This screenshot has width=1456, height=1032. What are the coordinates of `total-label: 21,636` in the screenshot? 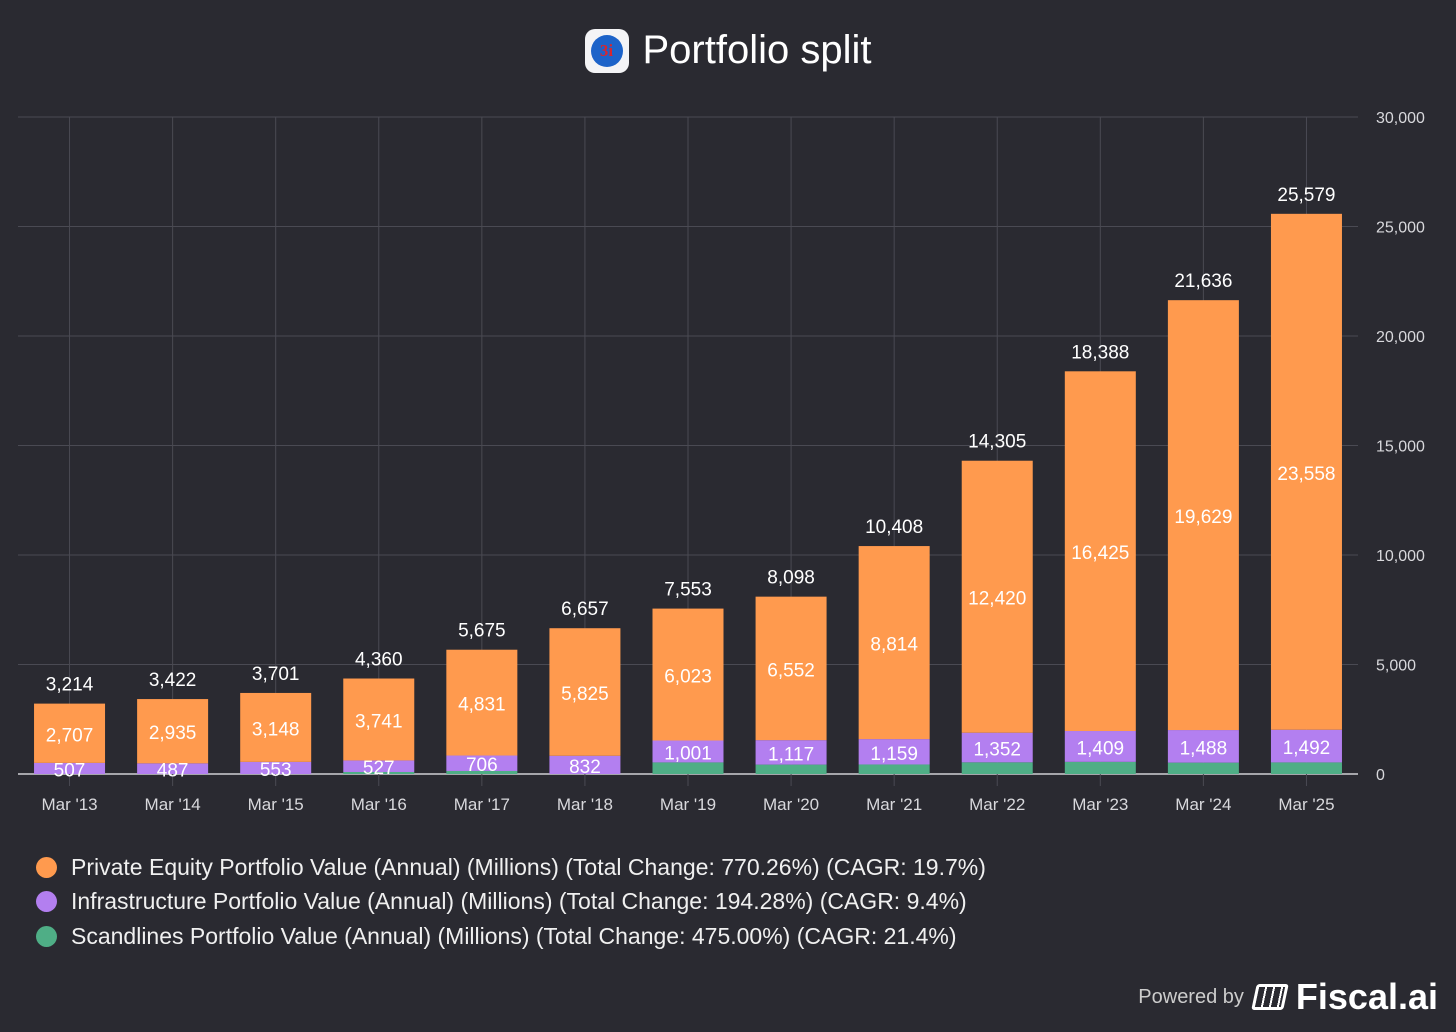 It's located at (1203, 281).